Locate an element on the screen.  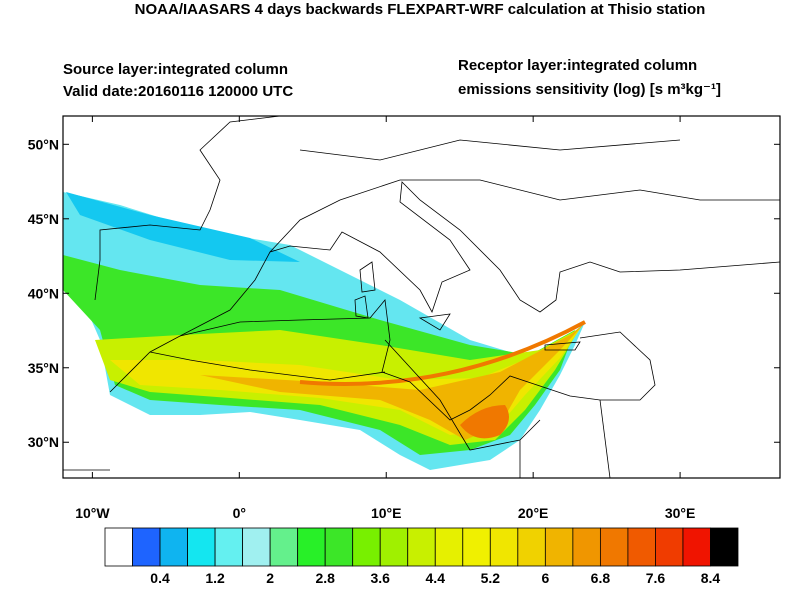
colorbar-label: 4.4 is located at coordinates (436, 577).